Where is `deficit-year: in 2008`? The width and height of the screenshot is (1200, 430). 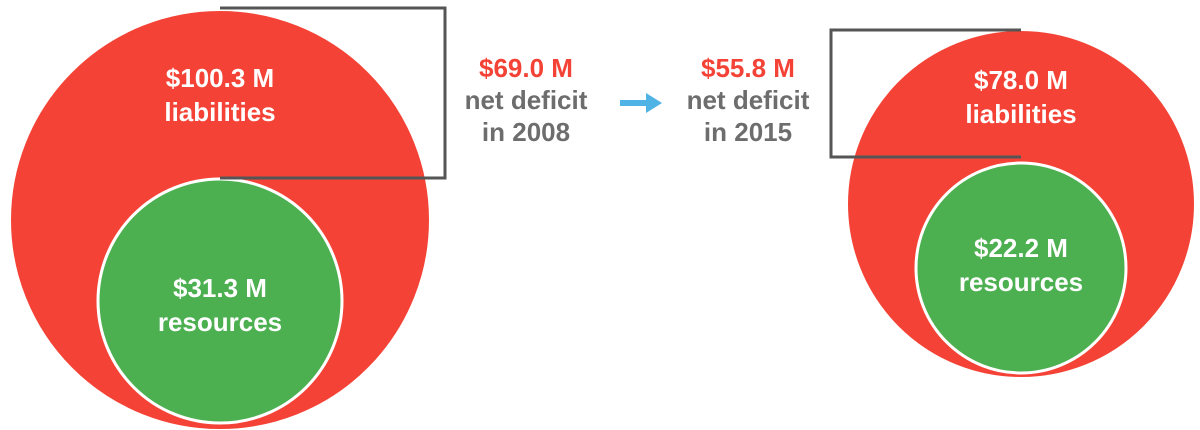 deficit-year: in 2008 is located at coordinates (526, 132).